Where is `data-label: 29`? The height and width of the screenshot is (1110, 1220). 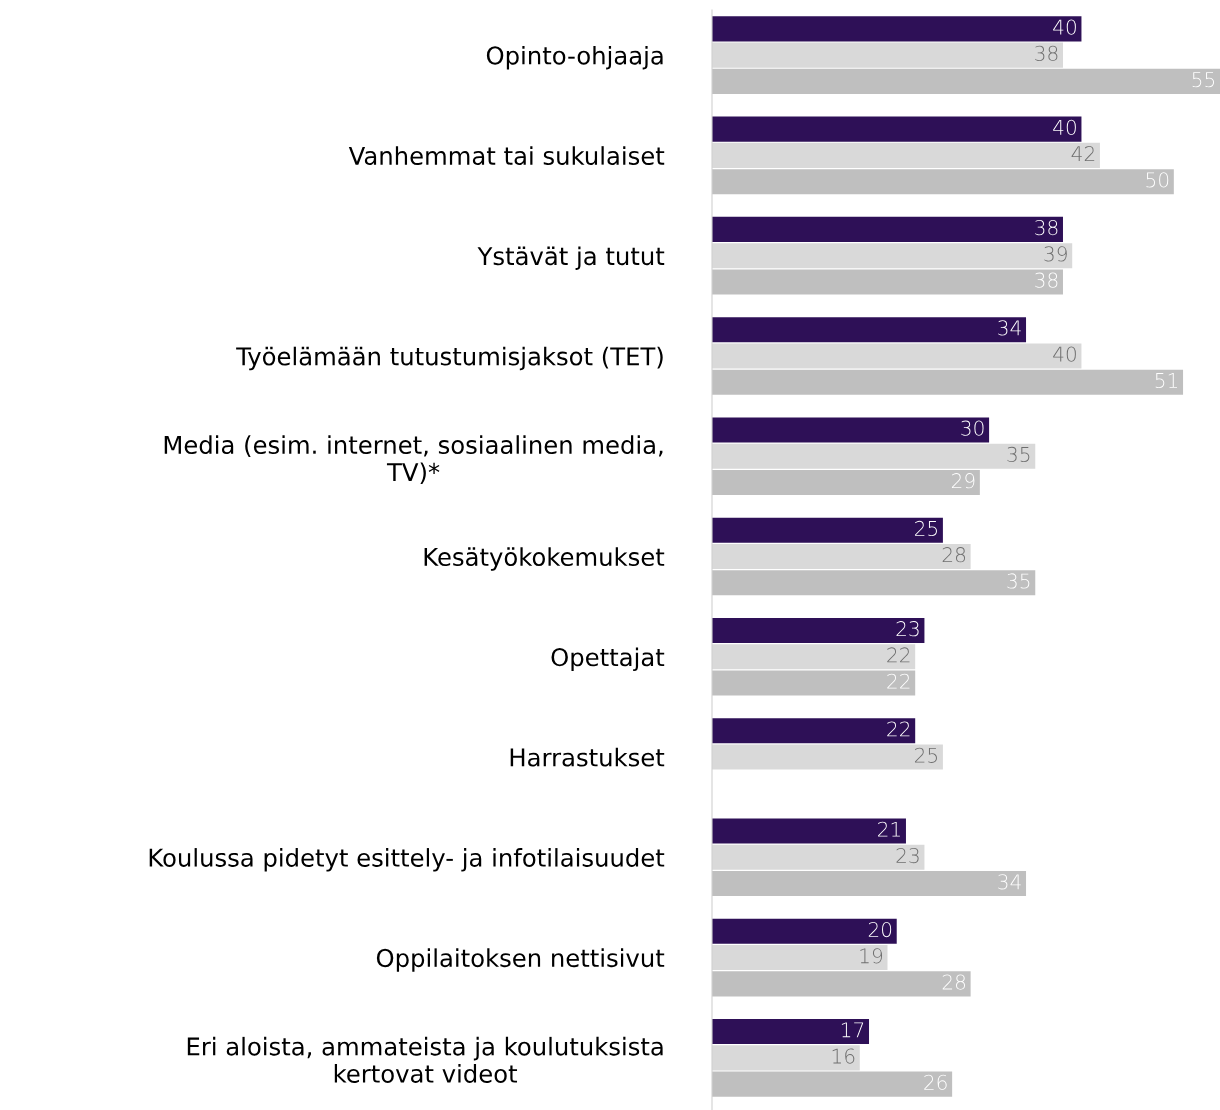 data-label: 29 is located at coordinates (963, 481).